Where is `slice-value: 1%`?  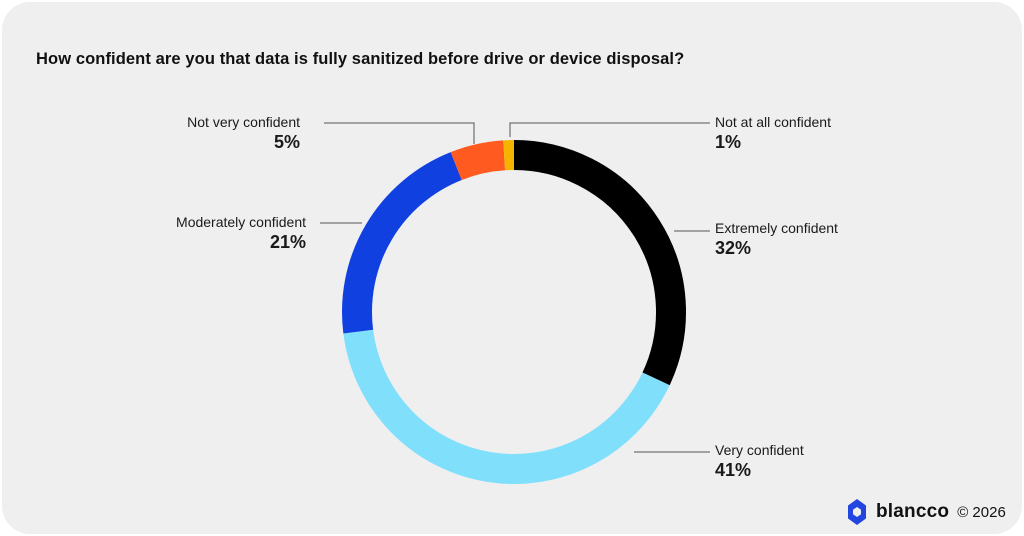
slice-value: 1% is located at coordinates (728, 142).